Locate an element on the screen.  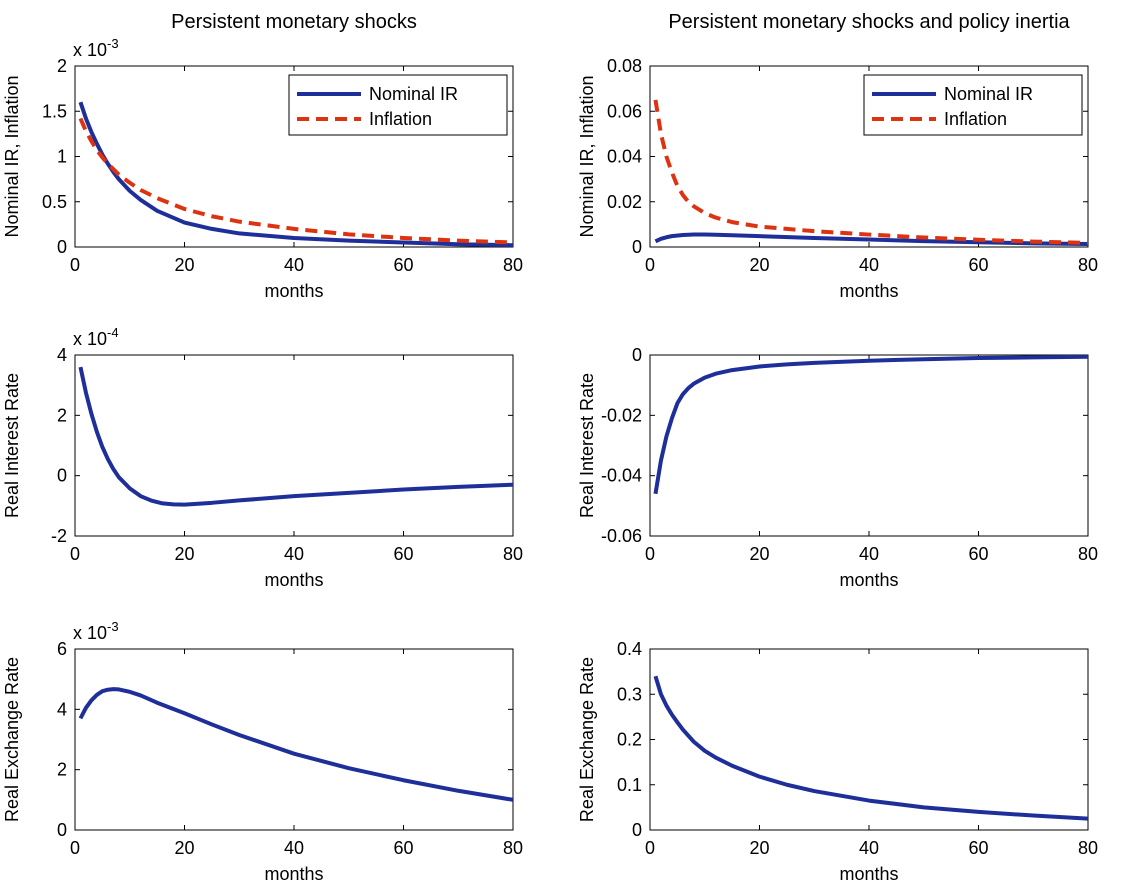
y-tick-label: -0.02 is located at coordinates (621, 415).